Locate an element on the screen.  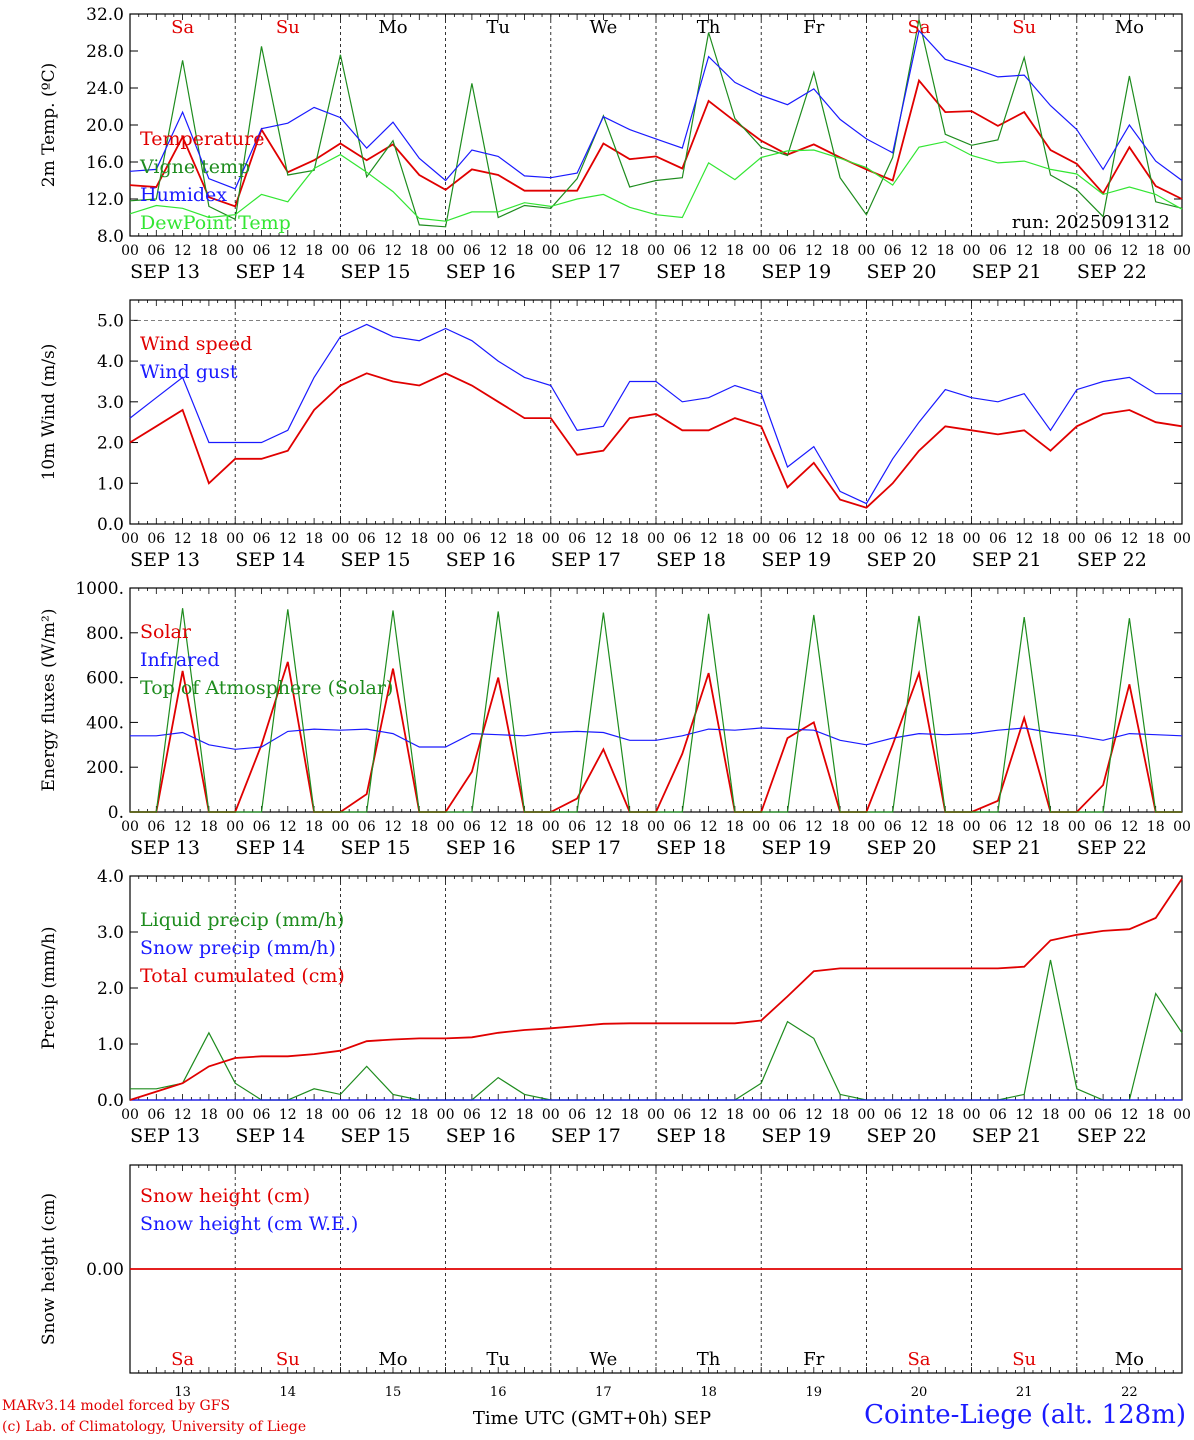
legend-entry: Snow precip (mm/h) is located at coordinates (238, 948).